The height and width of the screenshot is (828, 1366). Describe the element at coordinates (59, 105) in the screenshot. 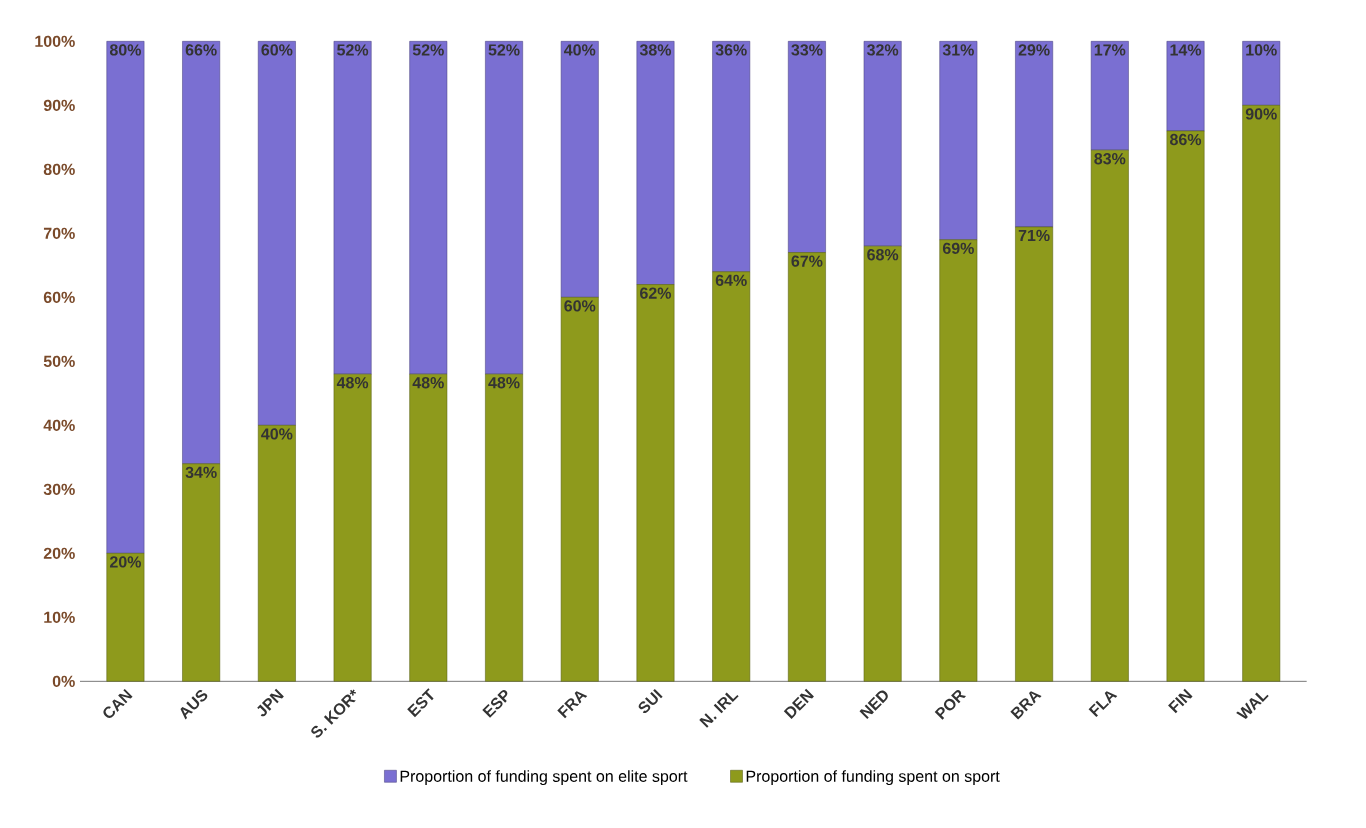

I see `y-tick-label: 90%` at that location.